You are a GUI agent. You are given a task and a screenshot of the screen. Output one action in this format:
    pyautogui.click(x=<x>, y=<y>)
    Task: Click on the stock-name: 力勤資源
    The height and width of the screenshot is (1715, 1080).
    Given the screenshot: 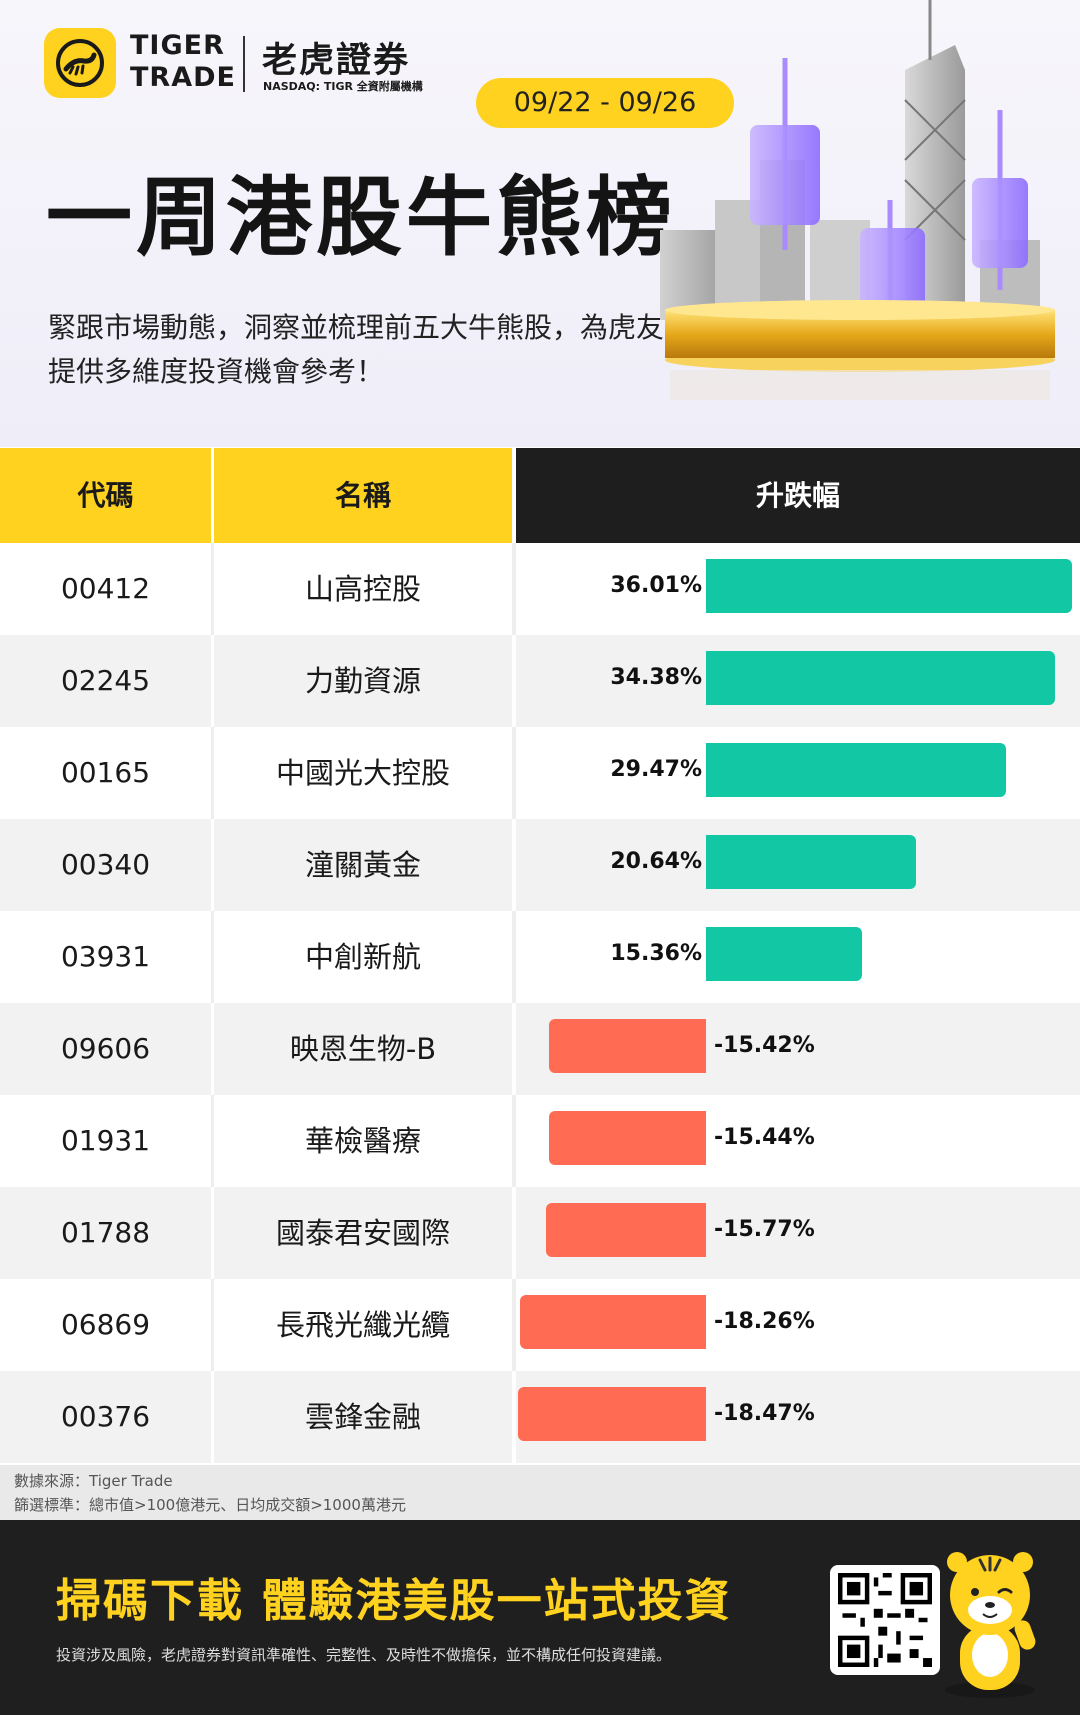 What is the action you would take?
    pyautogui.click(x=363, y=681)
    